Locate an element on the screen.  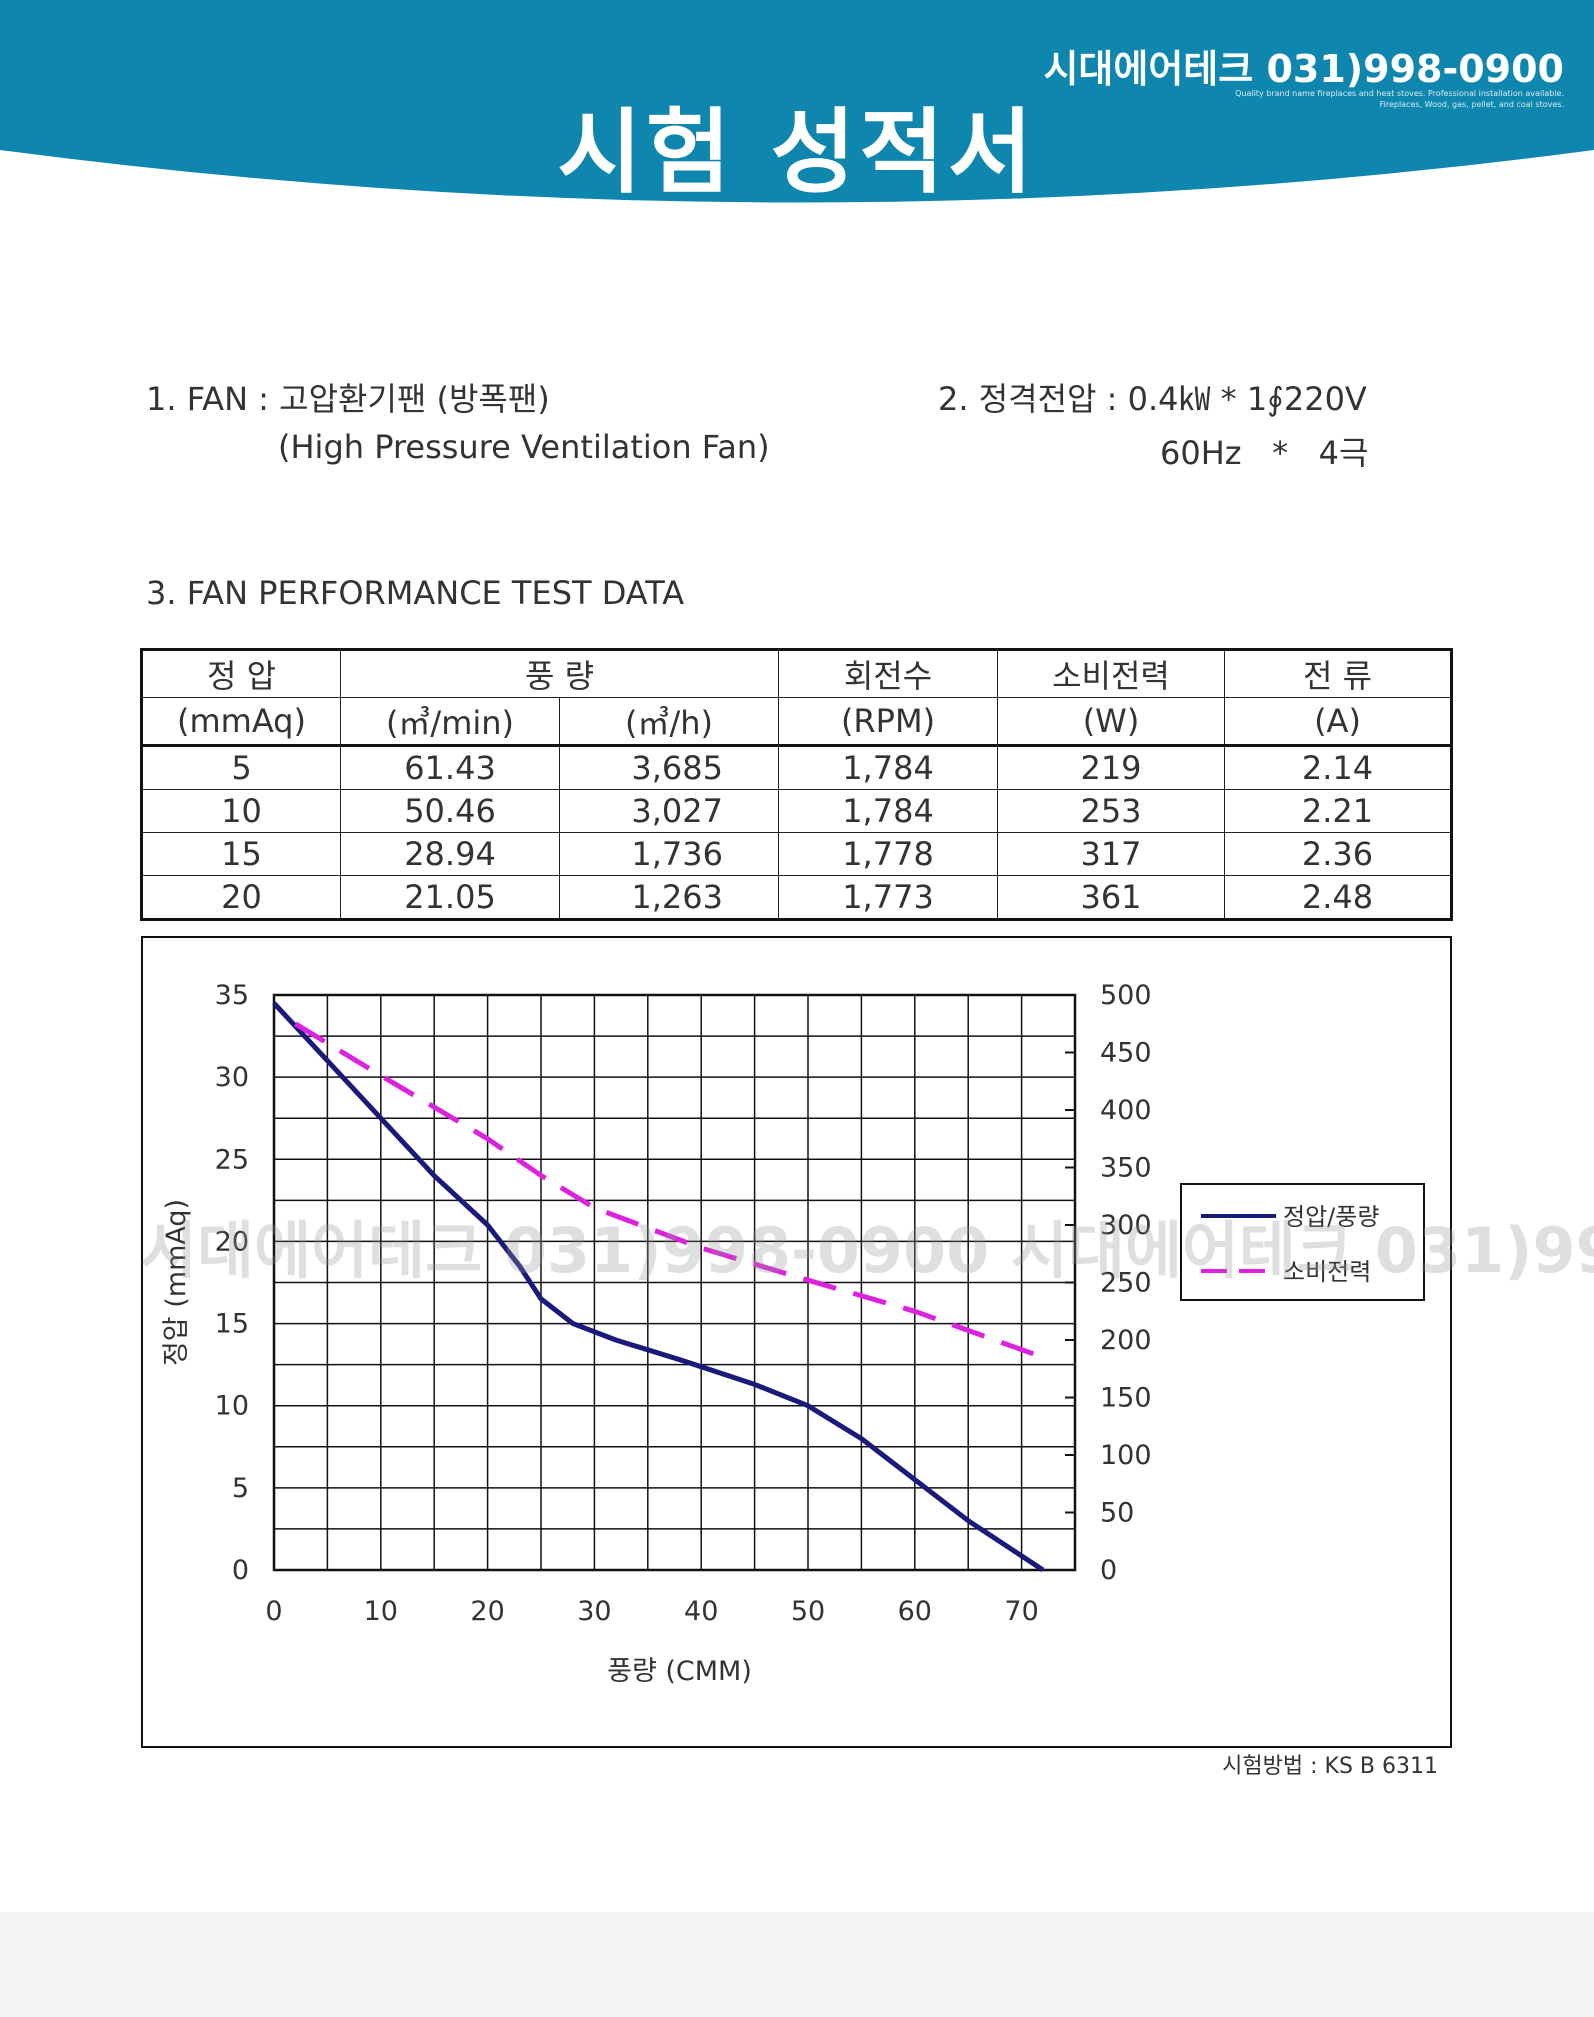
unit-cmm: (㎥/min) is located at coordinates (450, 722).